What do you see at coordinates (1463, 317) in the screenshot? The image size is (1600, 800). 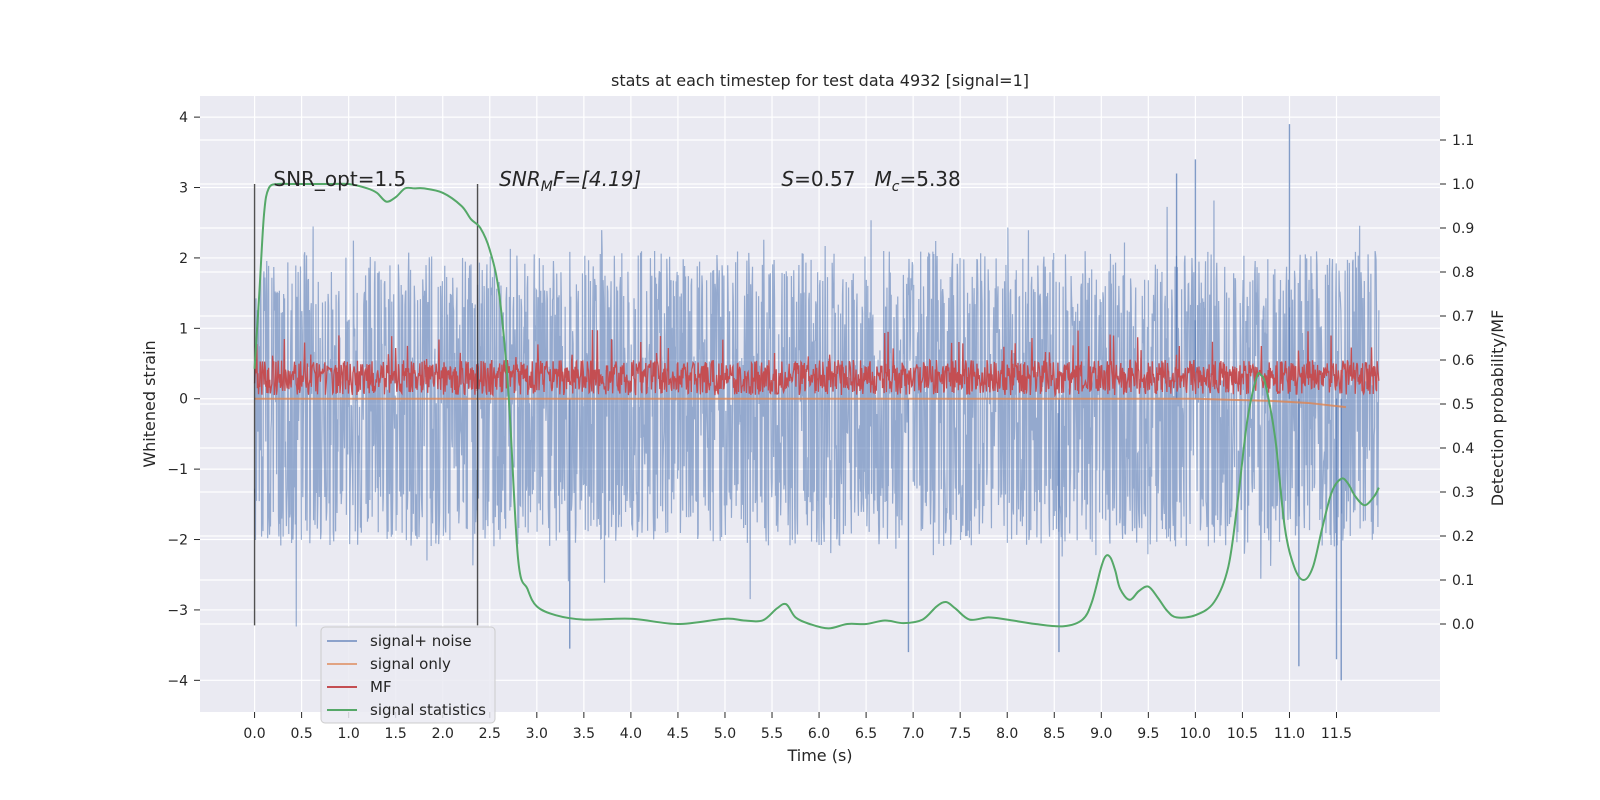 I see `y2-tick-label: 0.7` at bounding box center [1463, 317].